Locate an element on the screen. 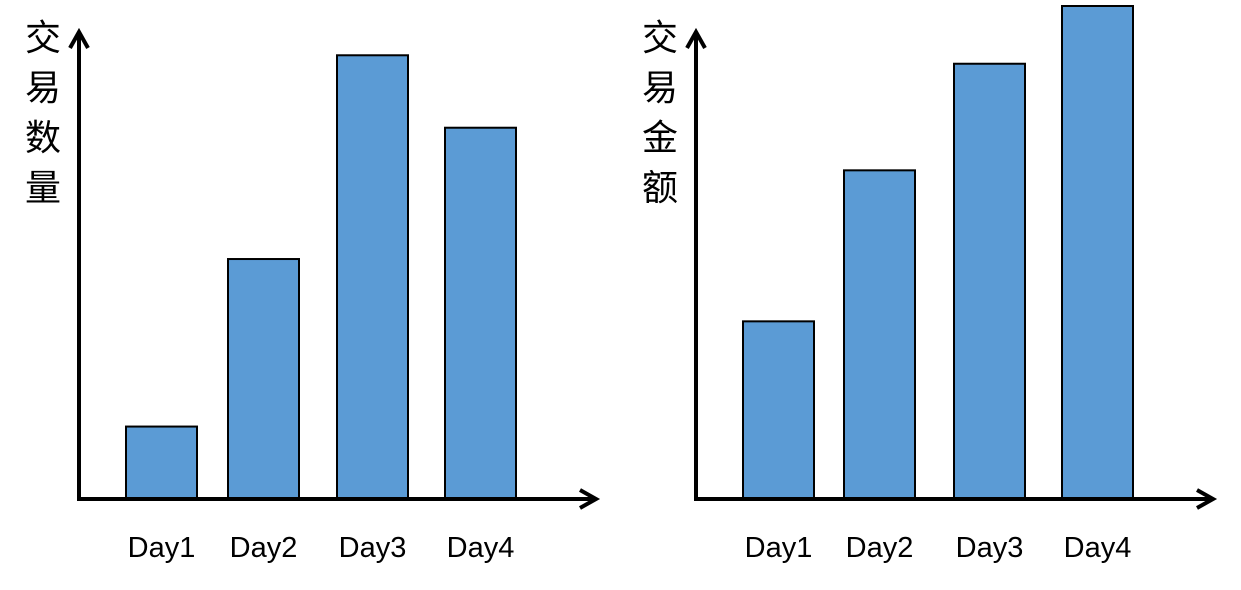  chart-1-y-axis-arrow is located at coordinates (79, 38).